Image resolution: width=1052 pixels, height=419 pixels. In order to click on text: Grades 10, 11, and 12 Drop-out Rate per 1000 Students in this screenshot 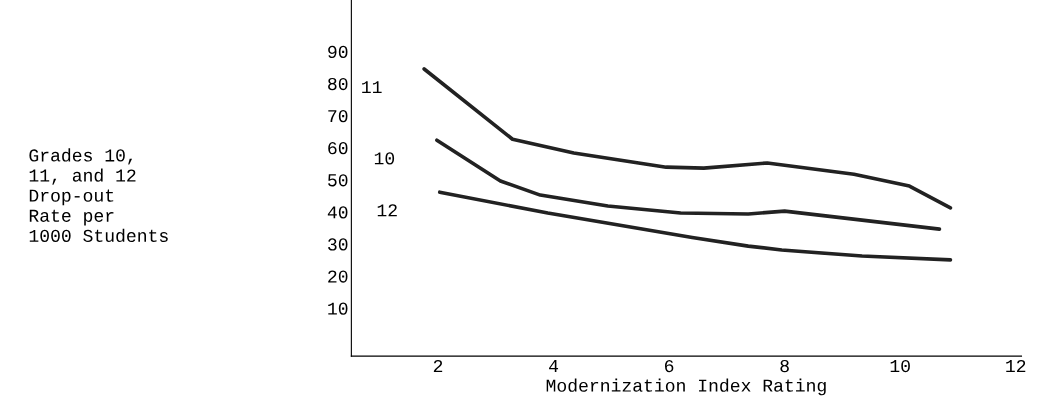, I will do `click(98, 195)`.